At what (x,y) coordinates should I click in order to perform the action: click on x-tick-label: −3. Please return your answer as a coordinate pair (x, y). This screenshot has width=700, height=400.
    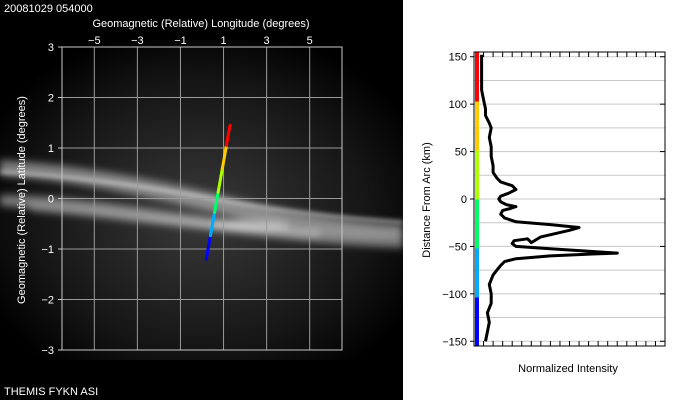
    Looking at the image, I should click on (137, 41).